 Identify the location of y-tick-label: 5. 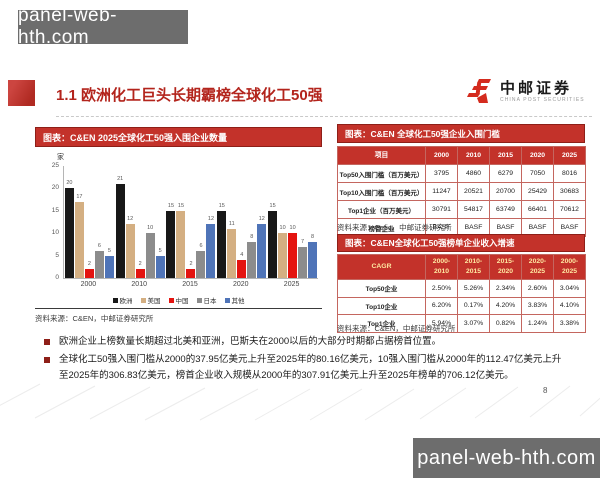
(57, 255).